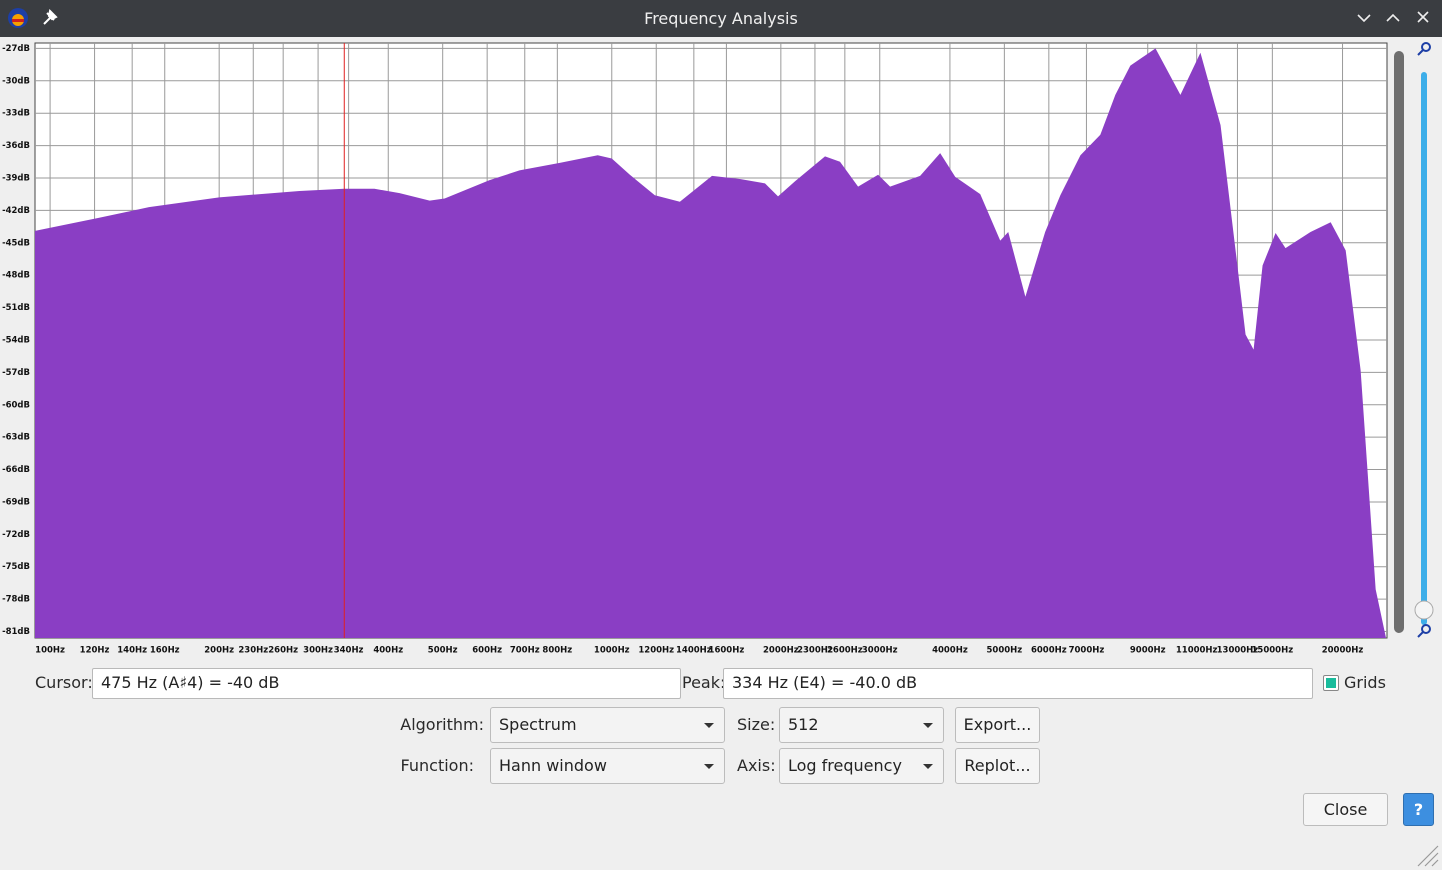  I want to click on y-tick-label: -66dB, so click(16, 470).